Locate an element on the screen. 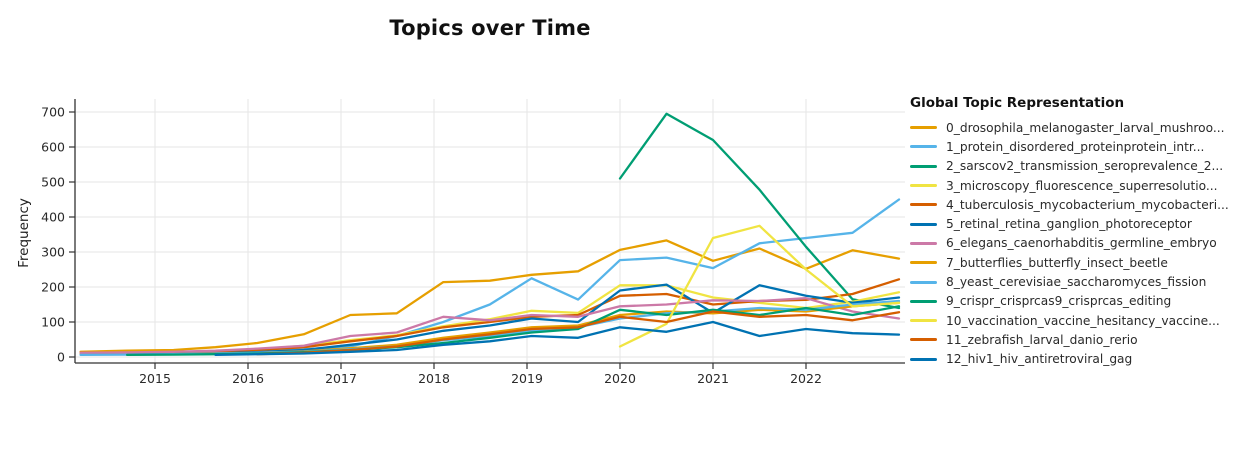 This screenshot has width=1250, height=450. y-tick-label: 700 is located at coordinates (53, 112).